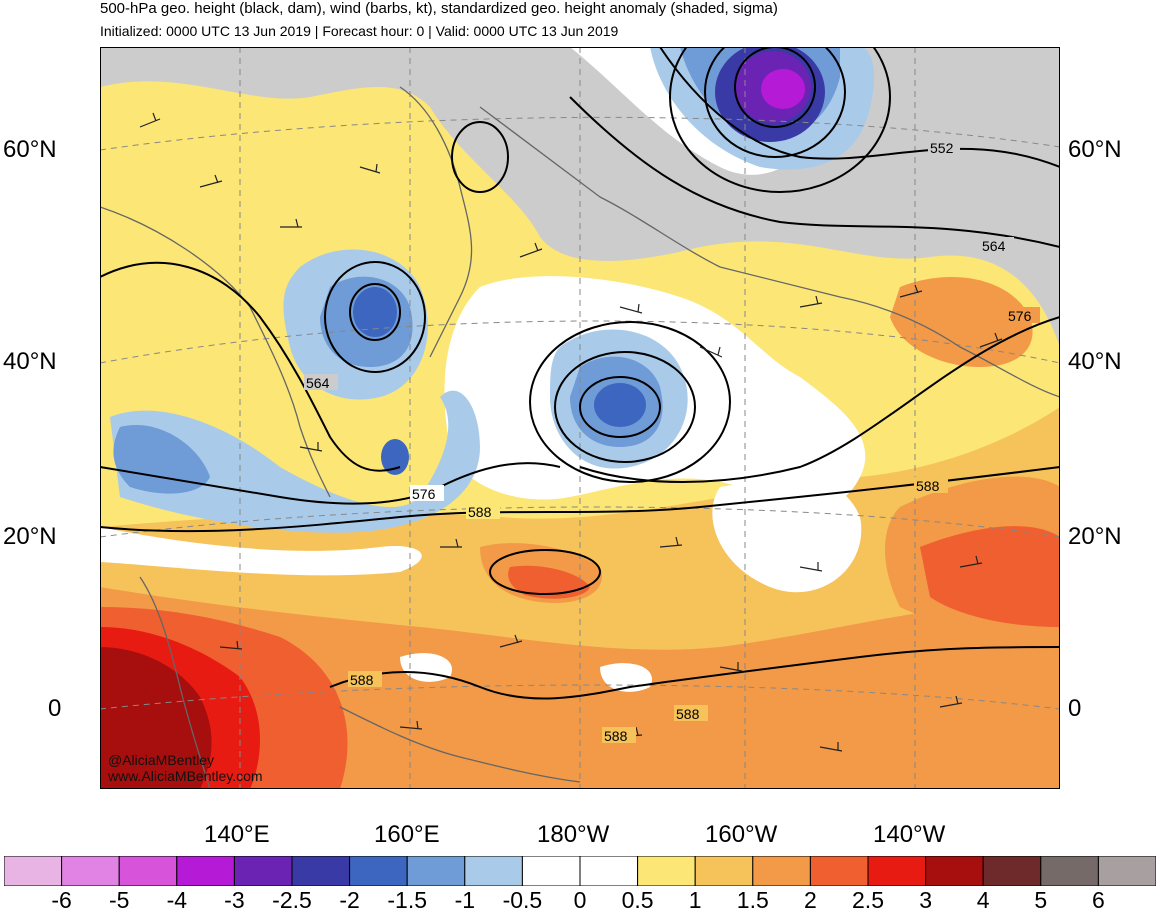 The image size is (1160, 913). Describe the element at coordinates (30, 536) in the screenshot. I see `lat-label-20n-left: 20°N` at that location.